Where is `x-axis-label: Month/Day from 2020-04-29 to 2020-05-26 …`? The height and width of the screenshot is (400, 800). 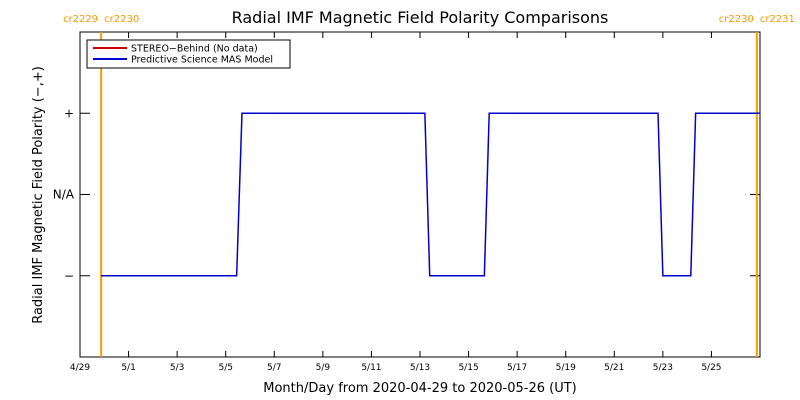 x-axis-label: Month/Day from 2020-04-29 to 2020-05-26 … is located at coordinates (419, 388).